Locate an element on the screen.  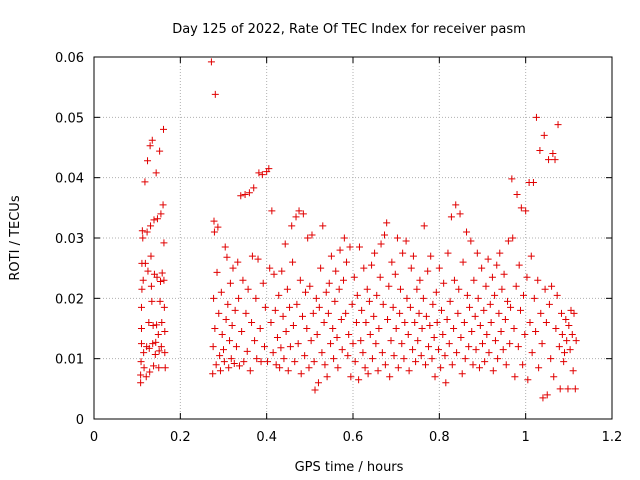
x-tick-label: 0.4 is located at coordinates (266, 437).